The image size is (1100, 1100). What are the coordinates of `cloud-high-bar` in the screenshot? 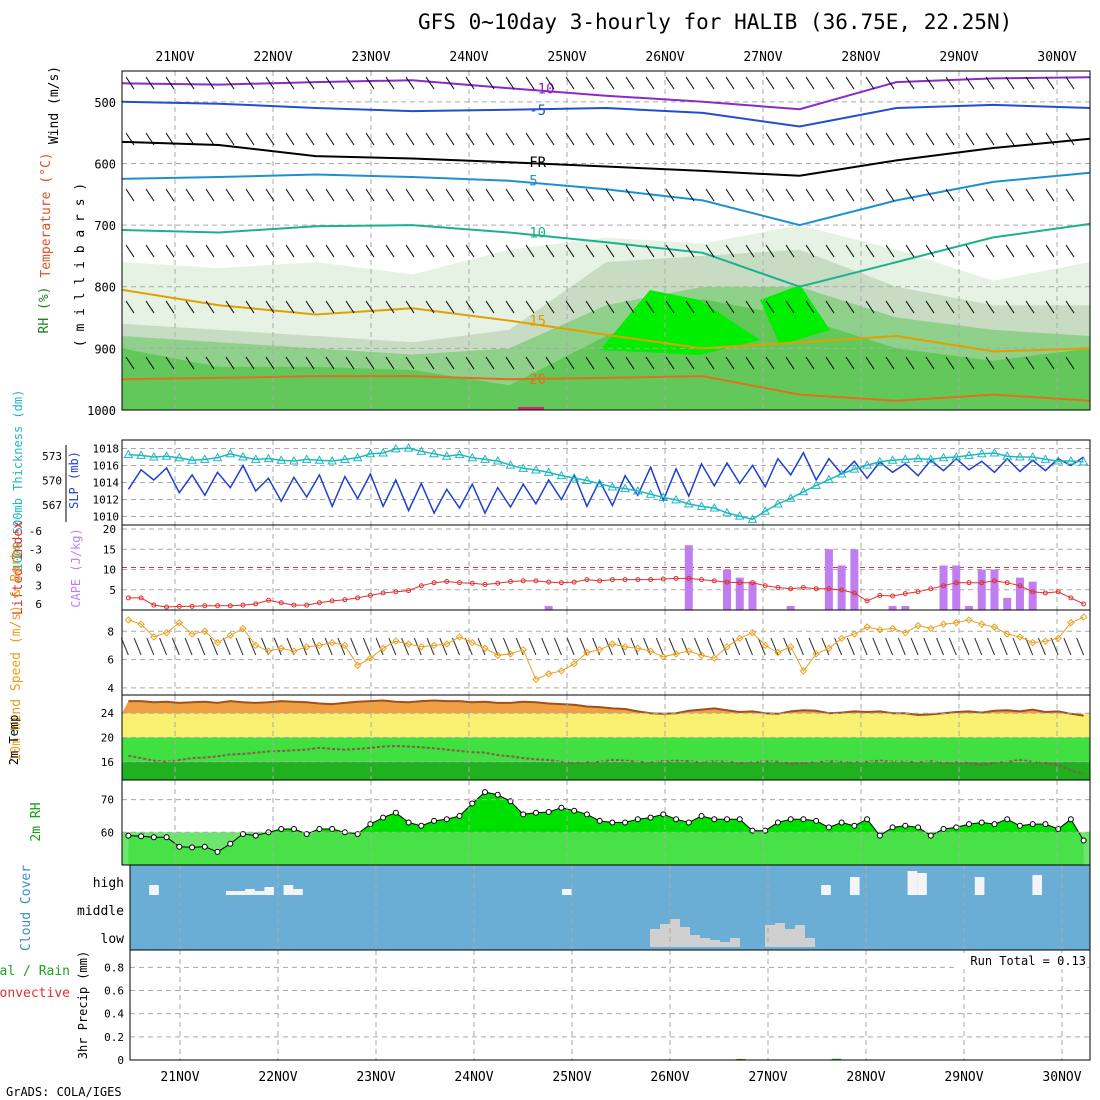 It's located at (979, 886).